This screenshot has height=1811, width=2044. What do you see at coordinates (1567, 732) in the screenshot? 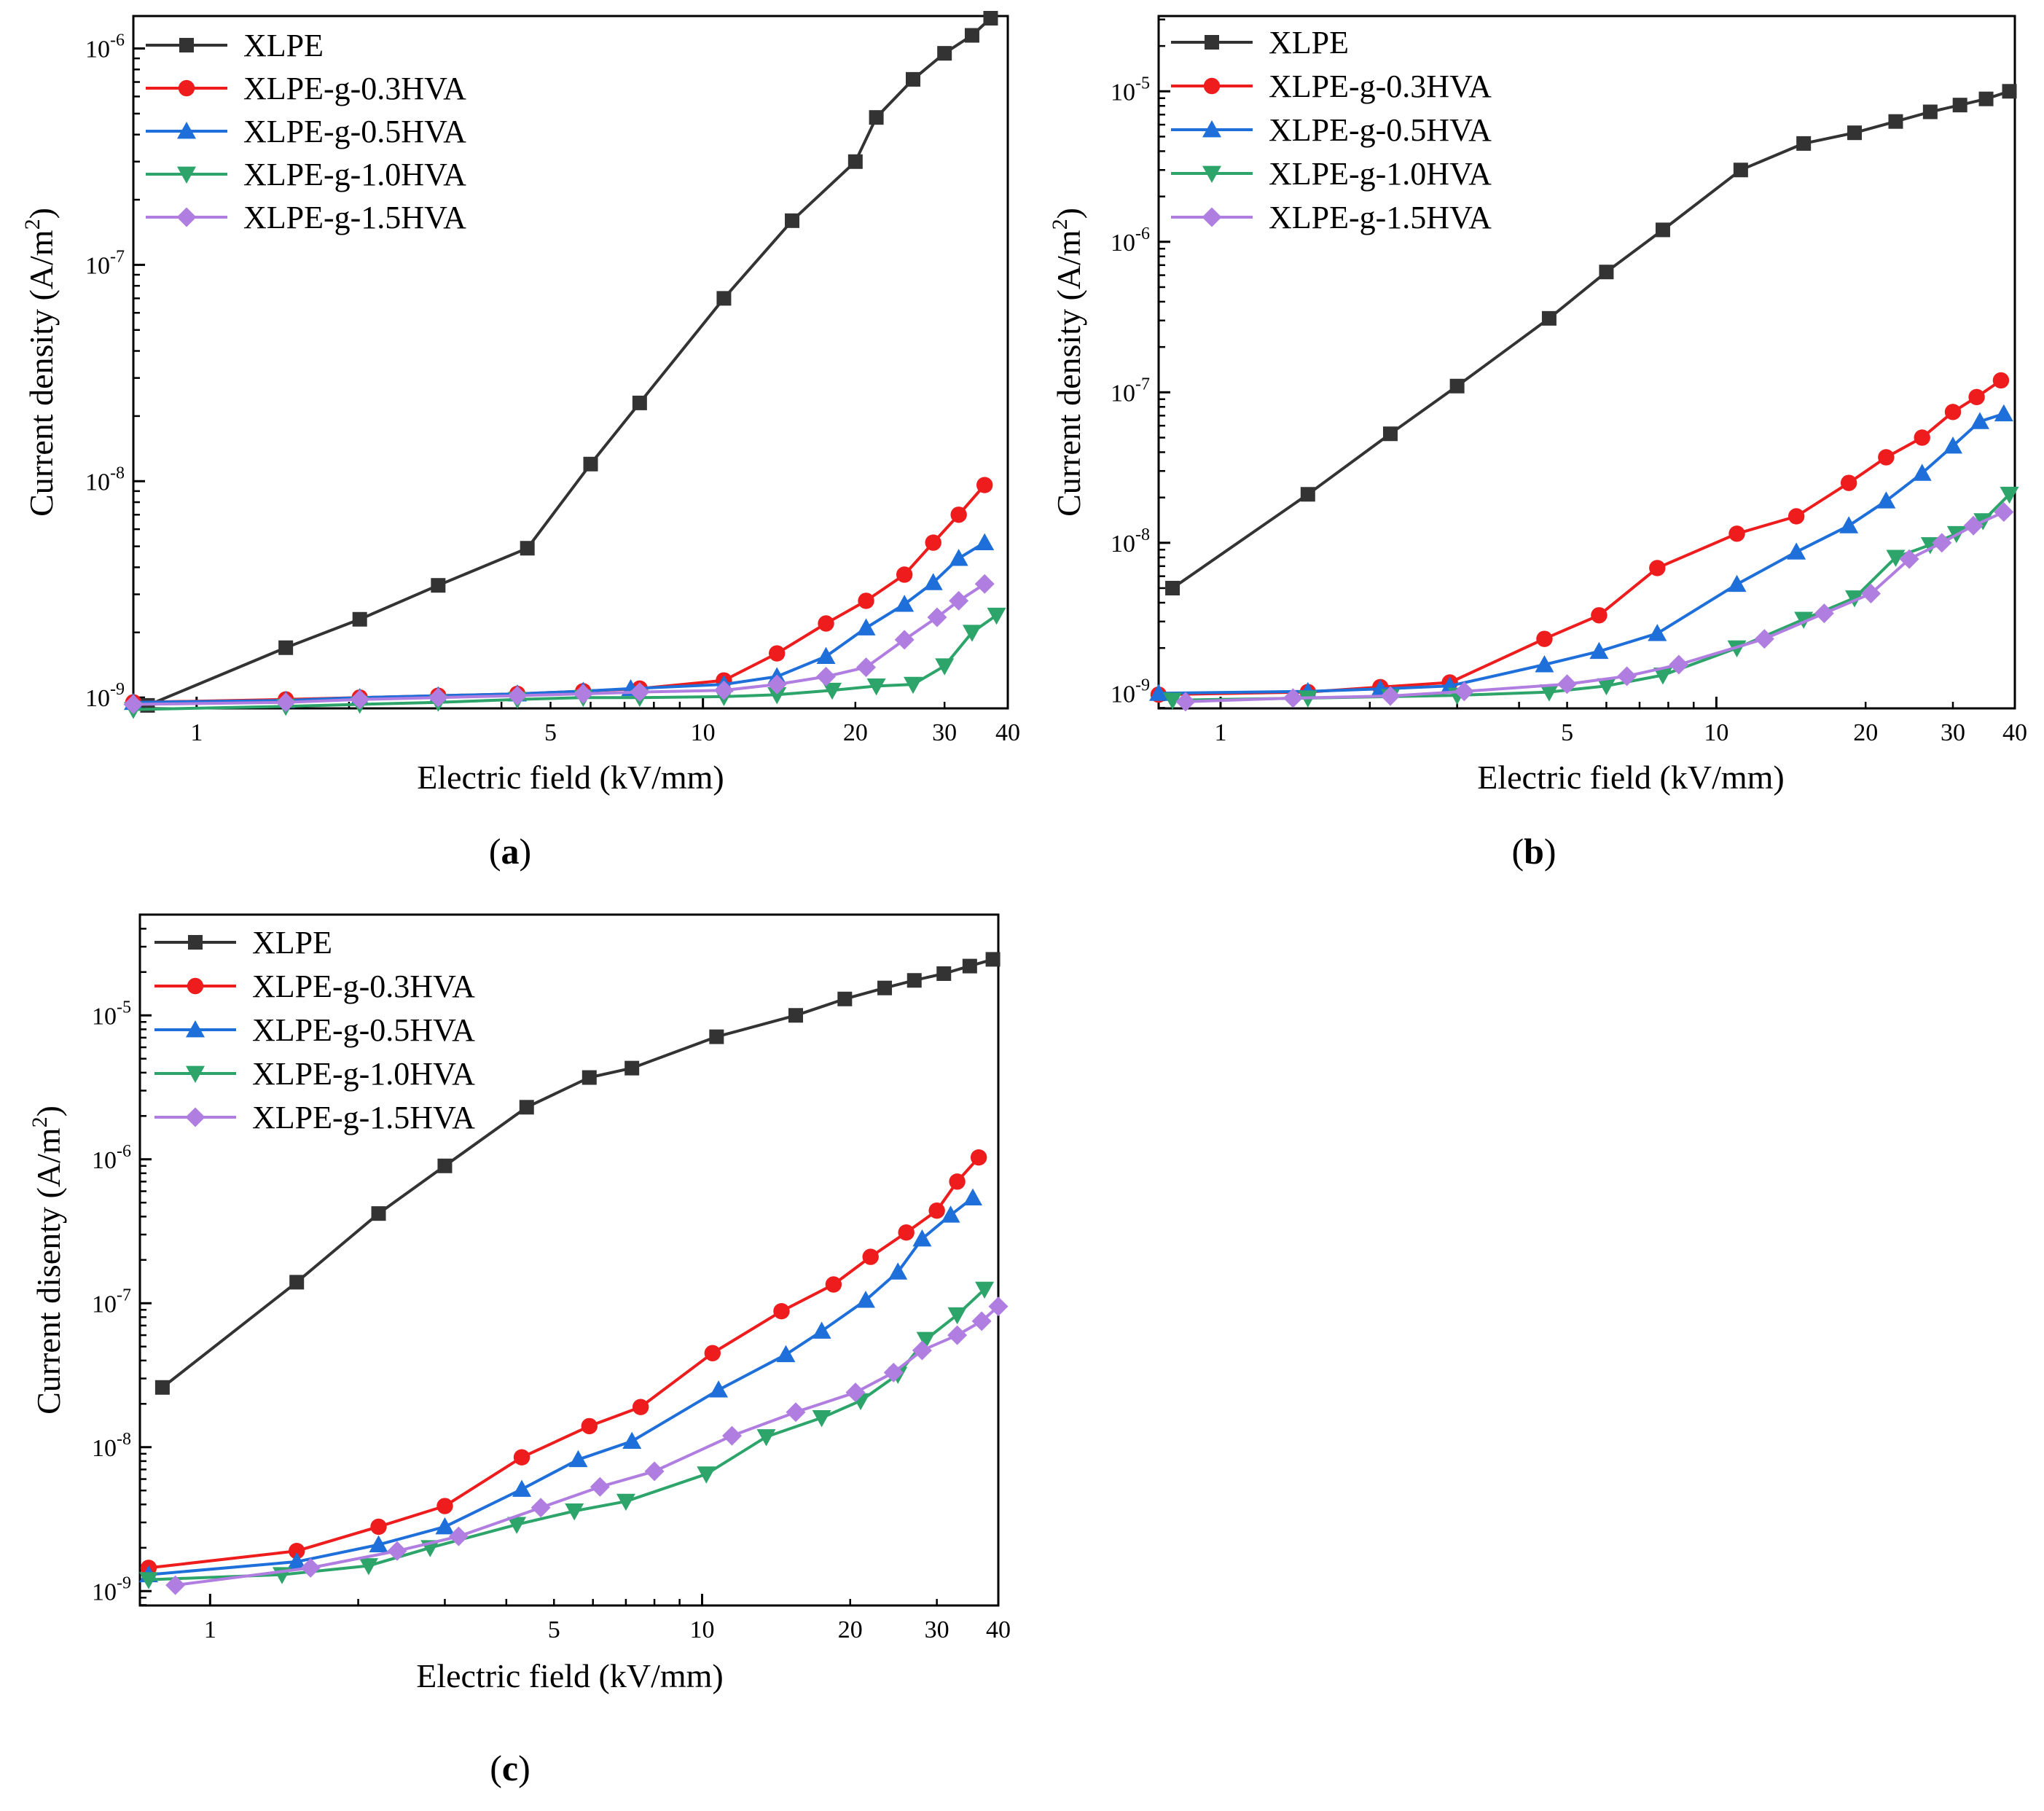
I see `x-tick-label: 5` at bounding box center [1567, 732].